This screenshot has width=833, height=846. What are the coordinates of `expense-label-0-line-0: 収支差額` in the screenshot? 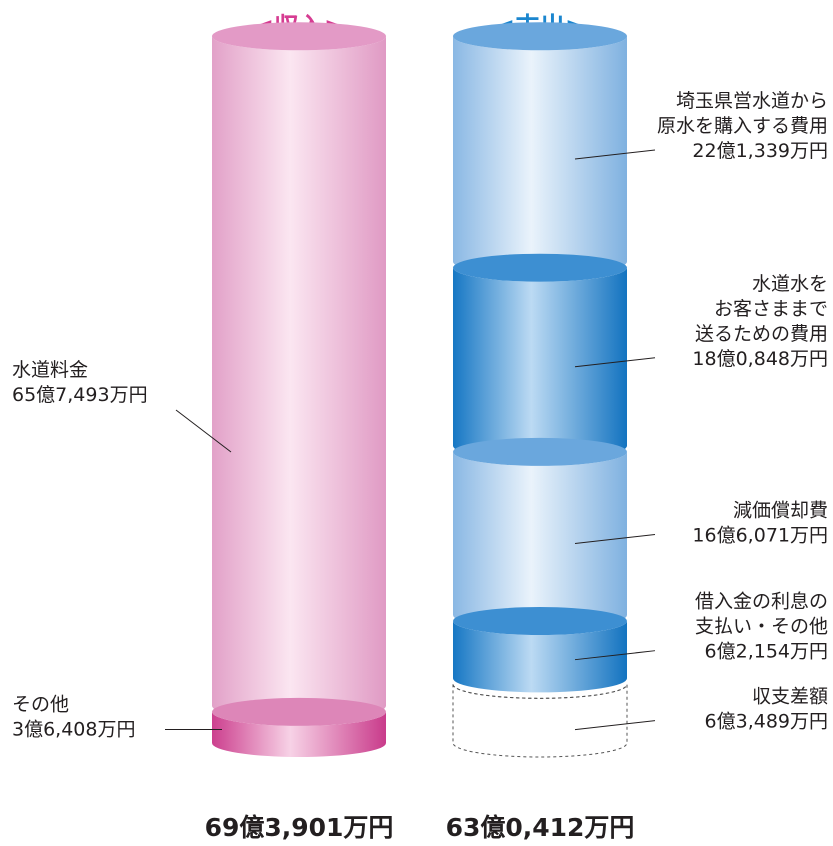 It's located at (790, 697).